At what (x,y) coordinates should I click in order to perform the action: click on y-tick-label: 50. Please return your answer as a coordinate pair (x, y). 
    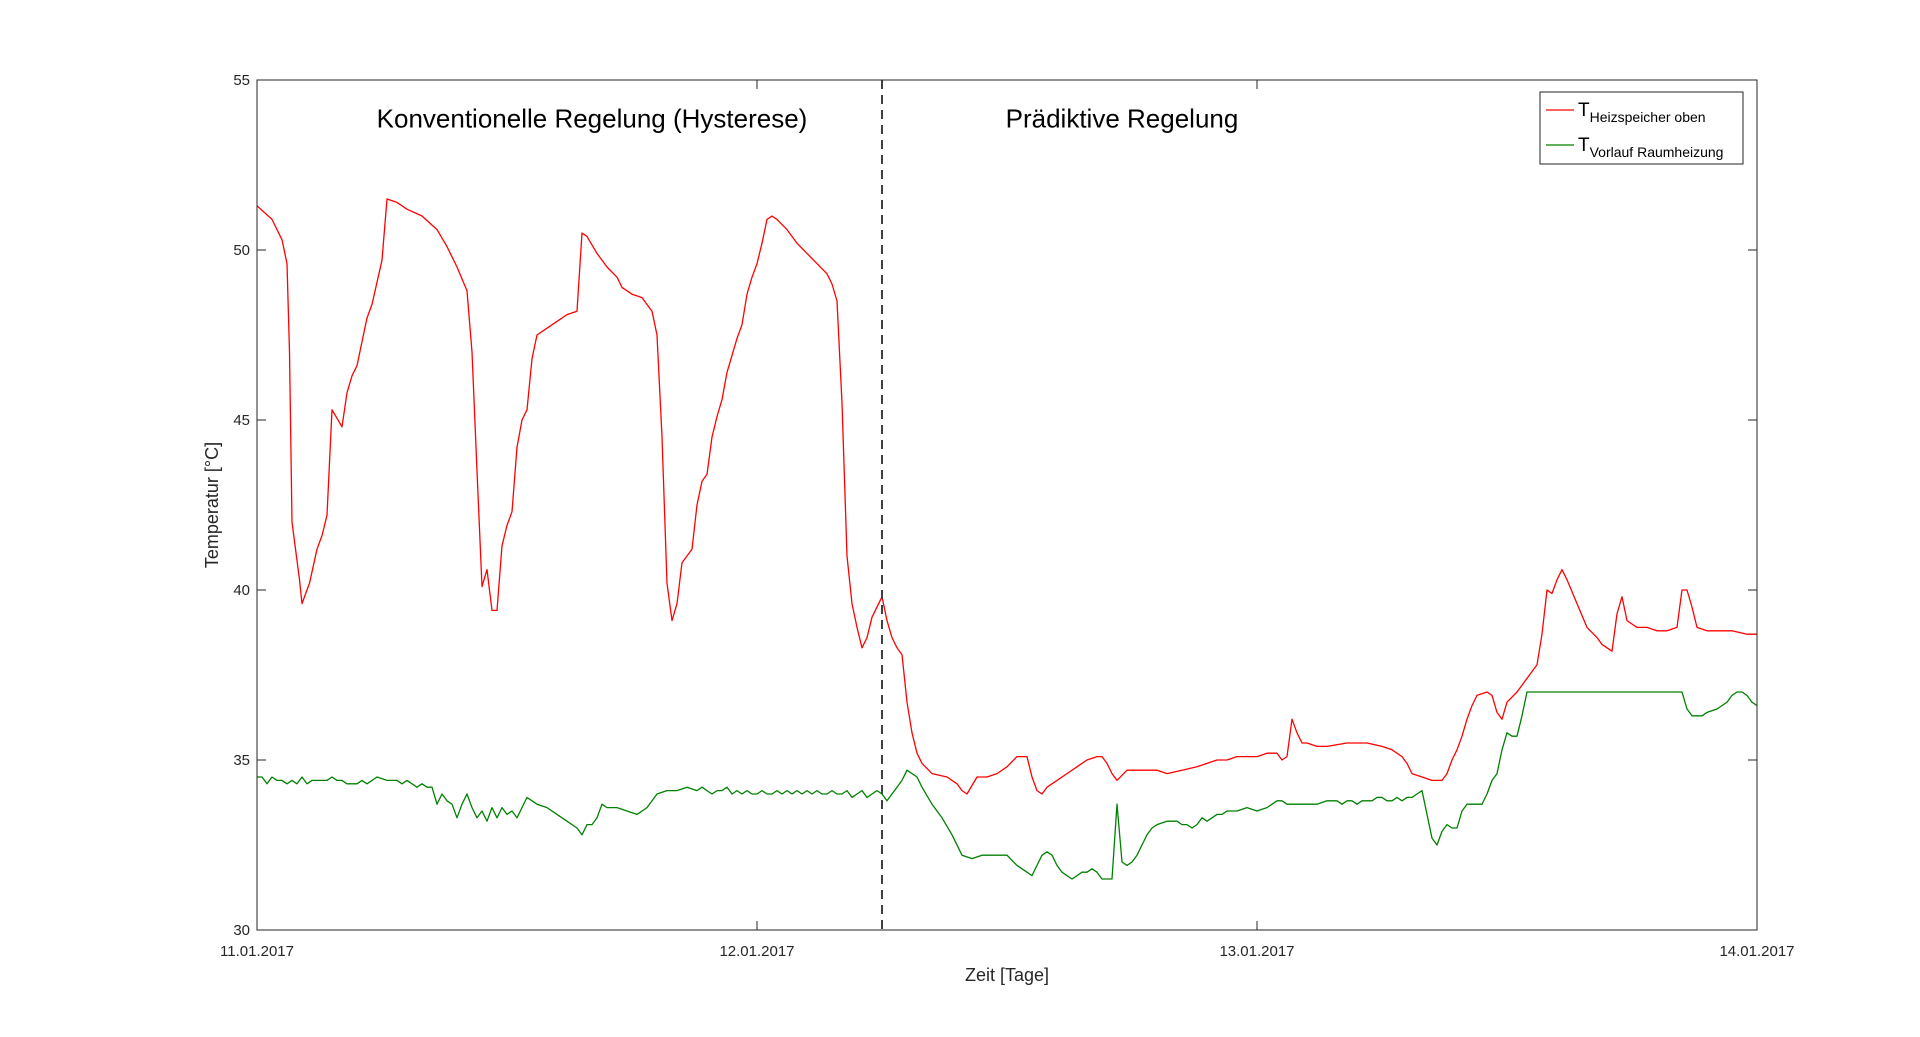
    Looking at the image, I should click on (241, 250).